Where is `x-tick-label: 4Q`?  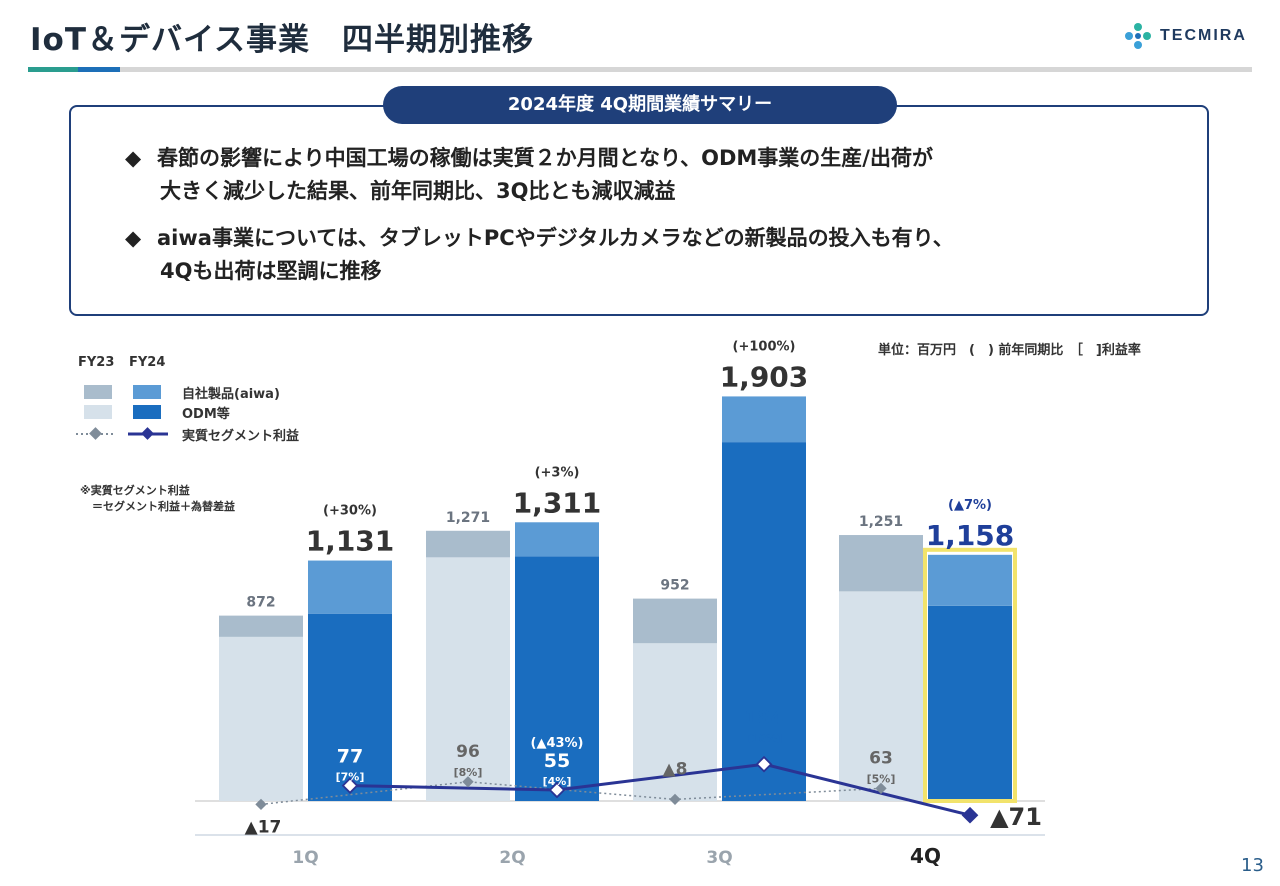
x-tick-label: 4Q is located at coordinates (925, 856).